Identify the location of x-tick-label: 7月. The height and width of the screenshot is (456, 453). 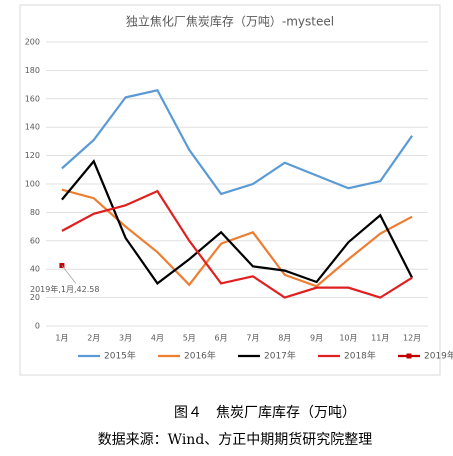
(252, 338).